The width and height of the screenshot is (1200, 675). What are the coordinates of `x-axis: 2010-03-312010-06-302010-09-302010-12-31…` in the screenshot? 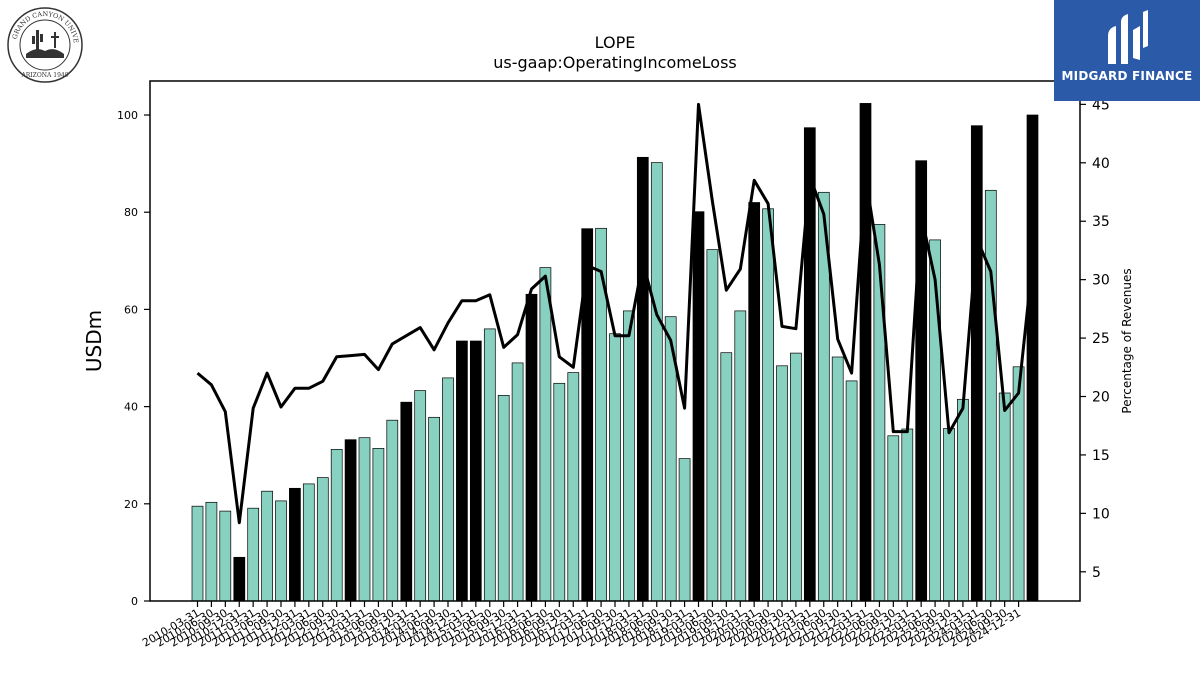 It's located at (581, 625).